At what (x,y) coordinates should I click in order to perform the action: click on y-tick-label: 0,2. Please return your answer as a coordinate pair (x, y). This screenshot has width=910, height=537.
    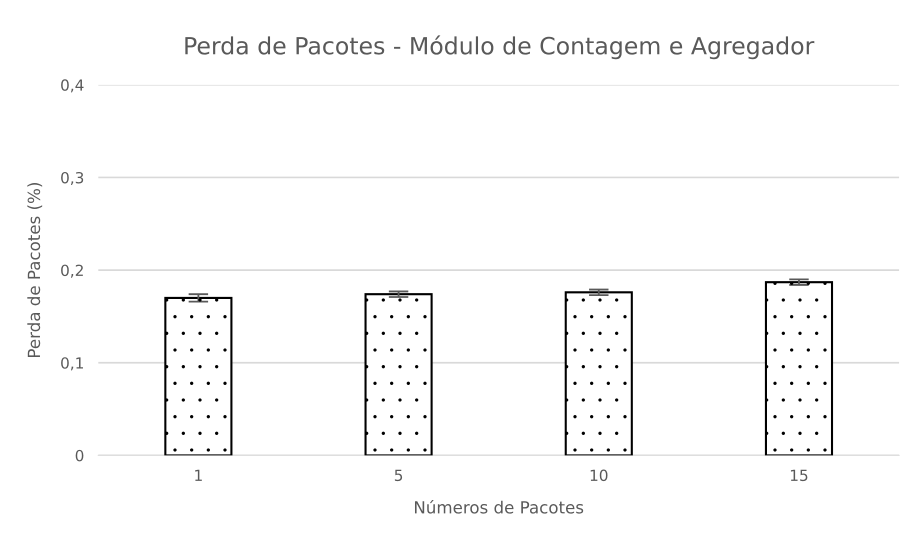
    Looking at the image, I should click on (72, 271).